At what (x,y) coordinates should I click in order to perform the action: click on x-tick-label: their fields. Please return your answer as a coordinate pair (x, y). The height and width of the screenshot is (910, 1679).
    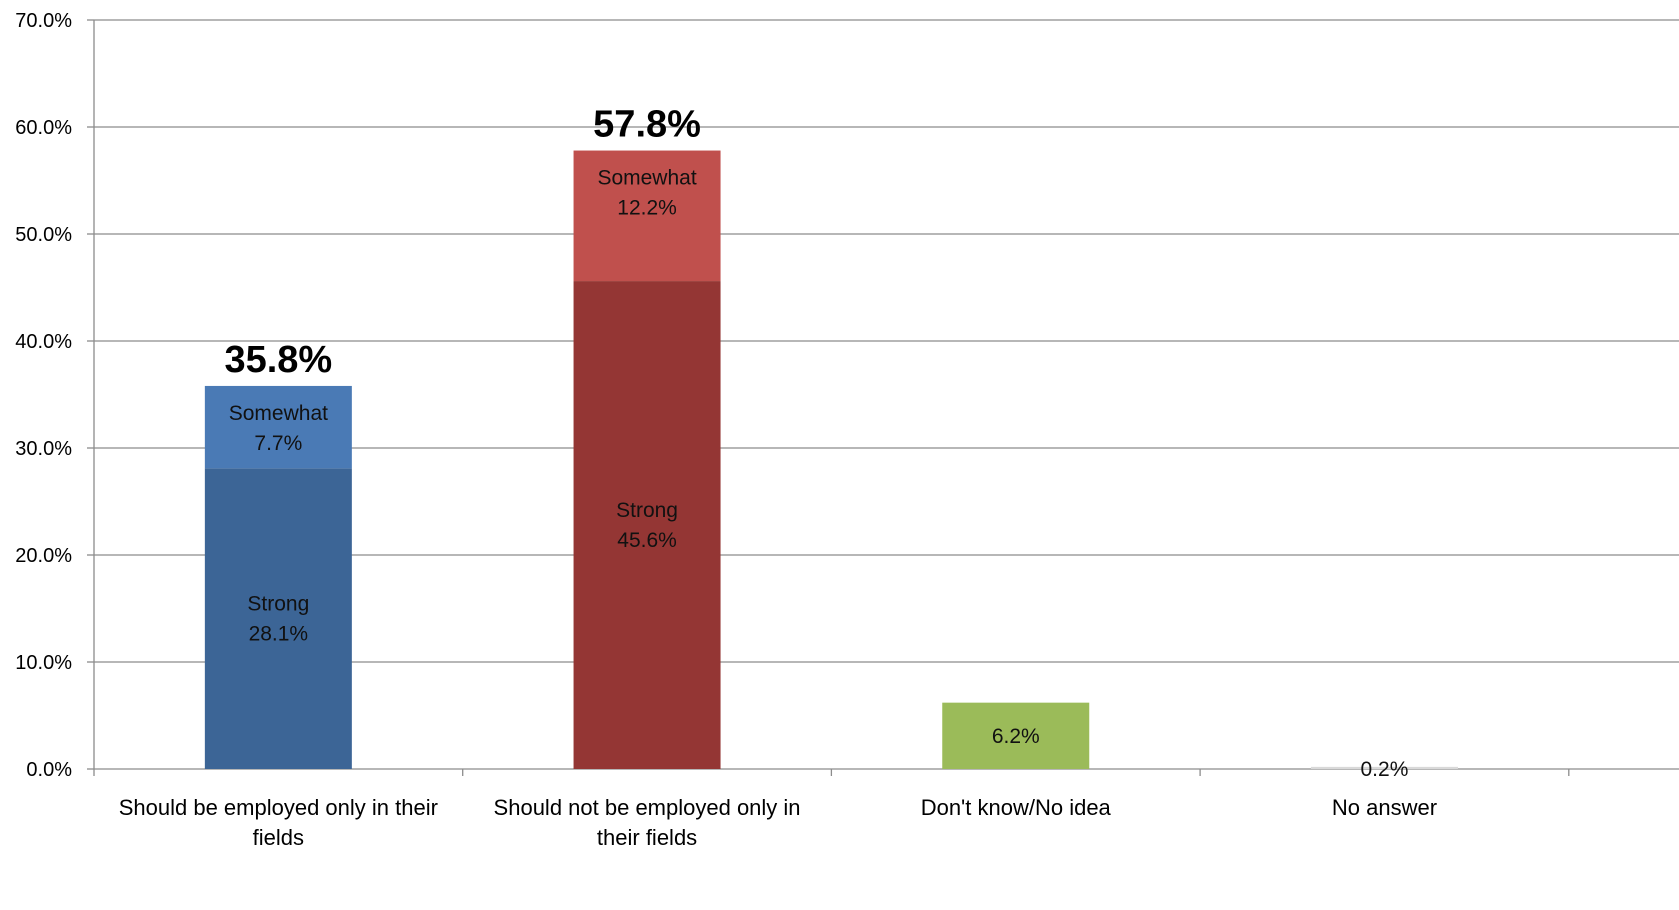
    Looking at the image, I should click on (647, 837).